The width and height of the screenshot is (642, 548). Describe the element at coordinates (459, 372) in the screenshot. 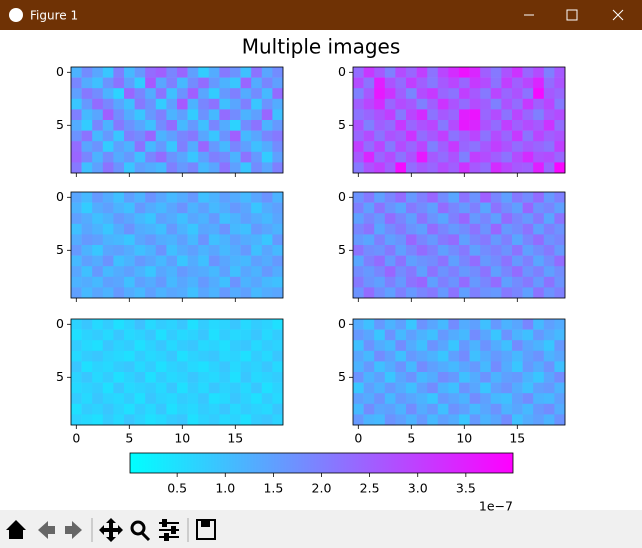

I see `image` at that location.